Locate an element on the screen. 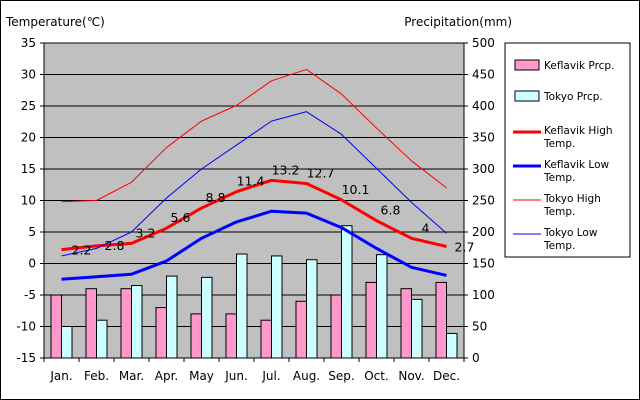 The width and height of the screenshot is (640, 400). keflavik-high-line is located at coordinates (254, 215).